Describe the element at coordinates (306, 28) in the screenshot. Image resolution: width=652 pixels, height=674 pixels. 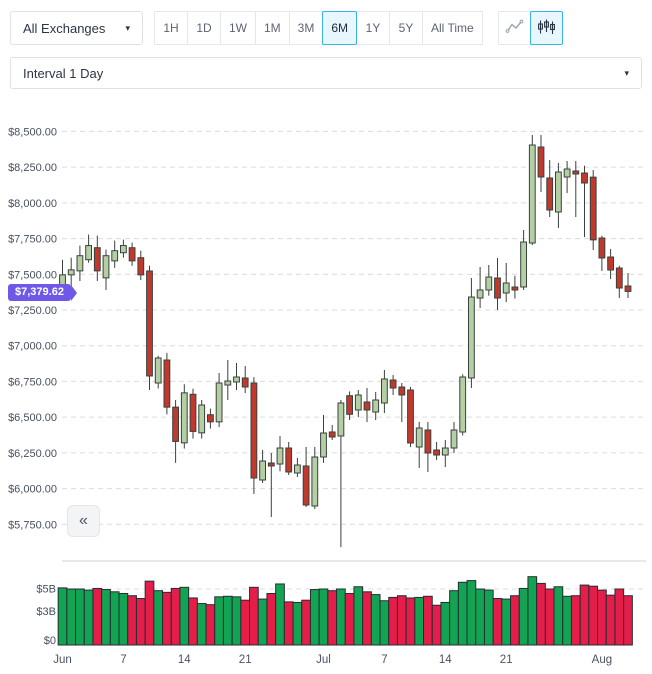
I see `range-button-3m: 3M` at that location.